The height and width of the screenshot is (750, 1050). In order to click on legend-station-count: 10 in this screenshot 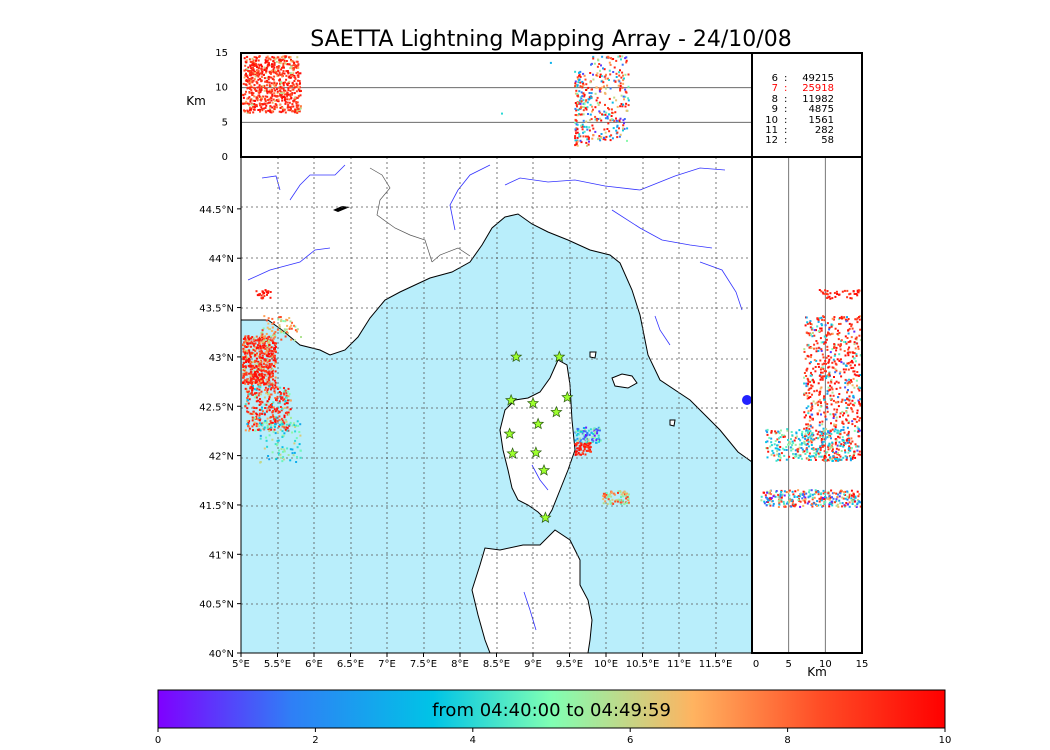, I will do `click(771, 120)`.